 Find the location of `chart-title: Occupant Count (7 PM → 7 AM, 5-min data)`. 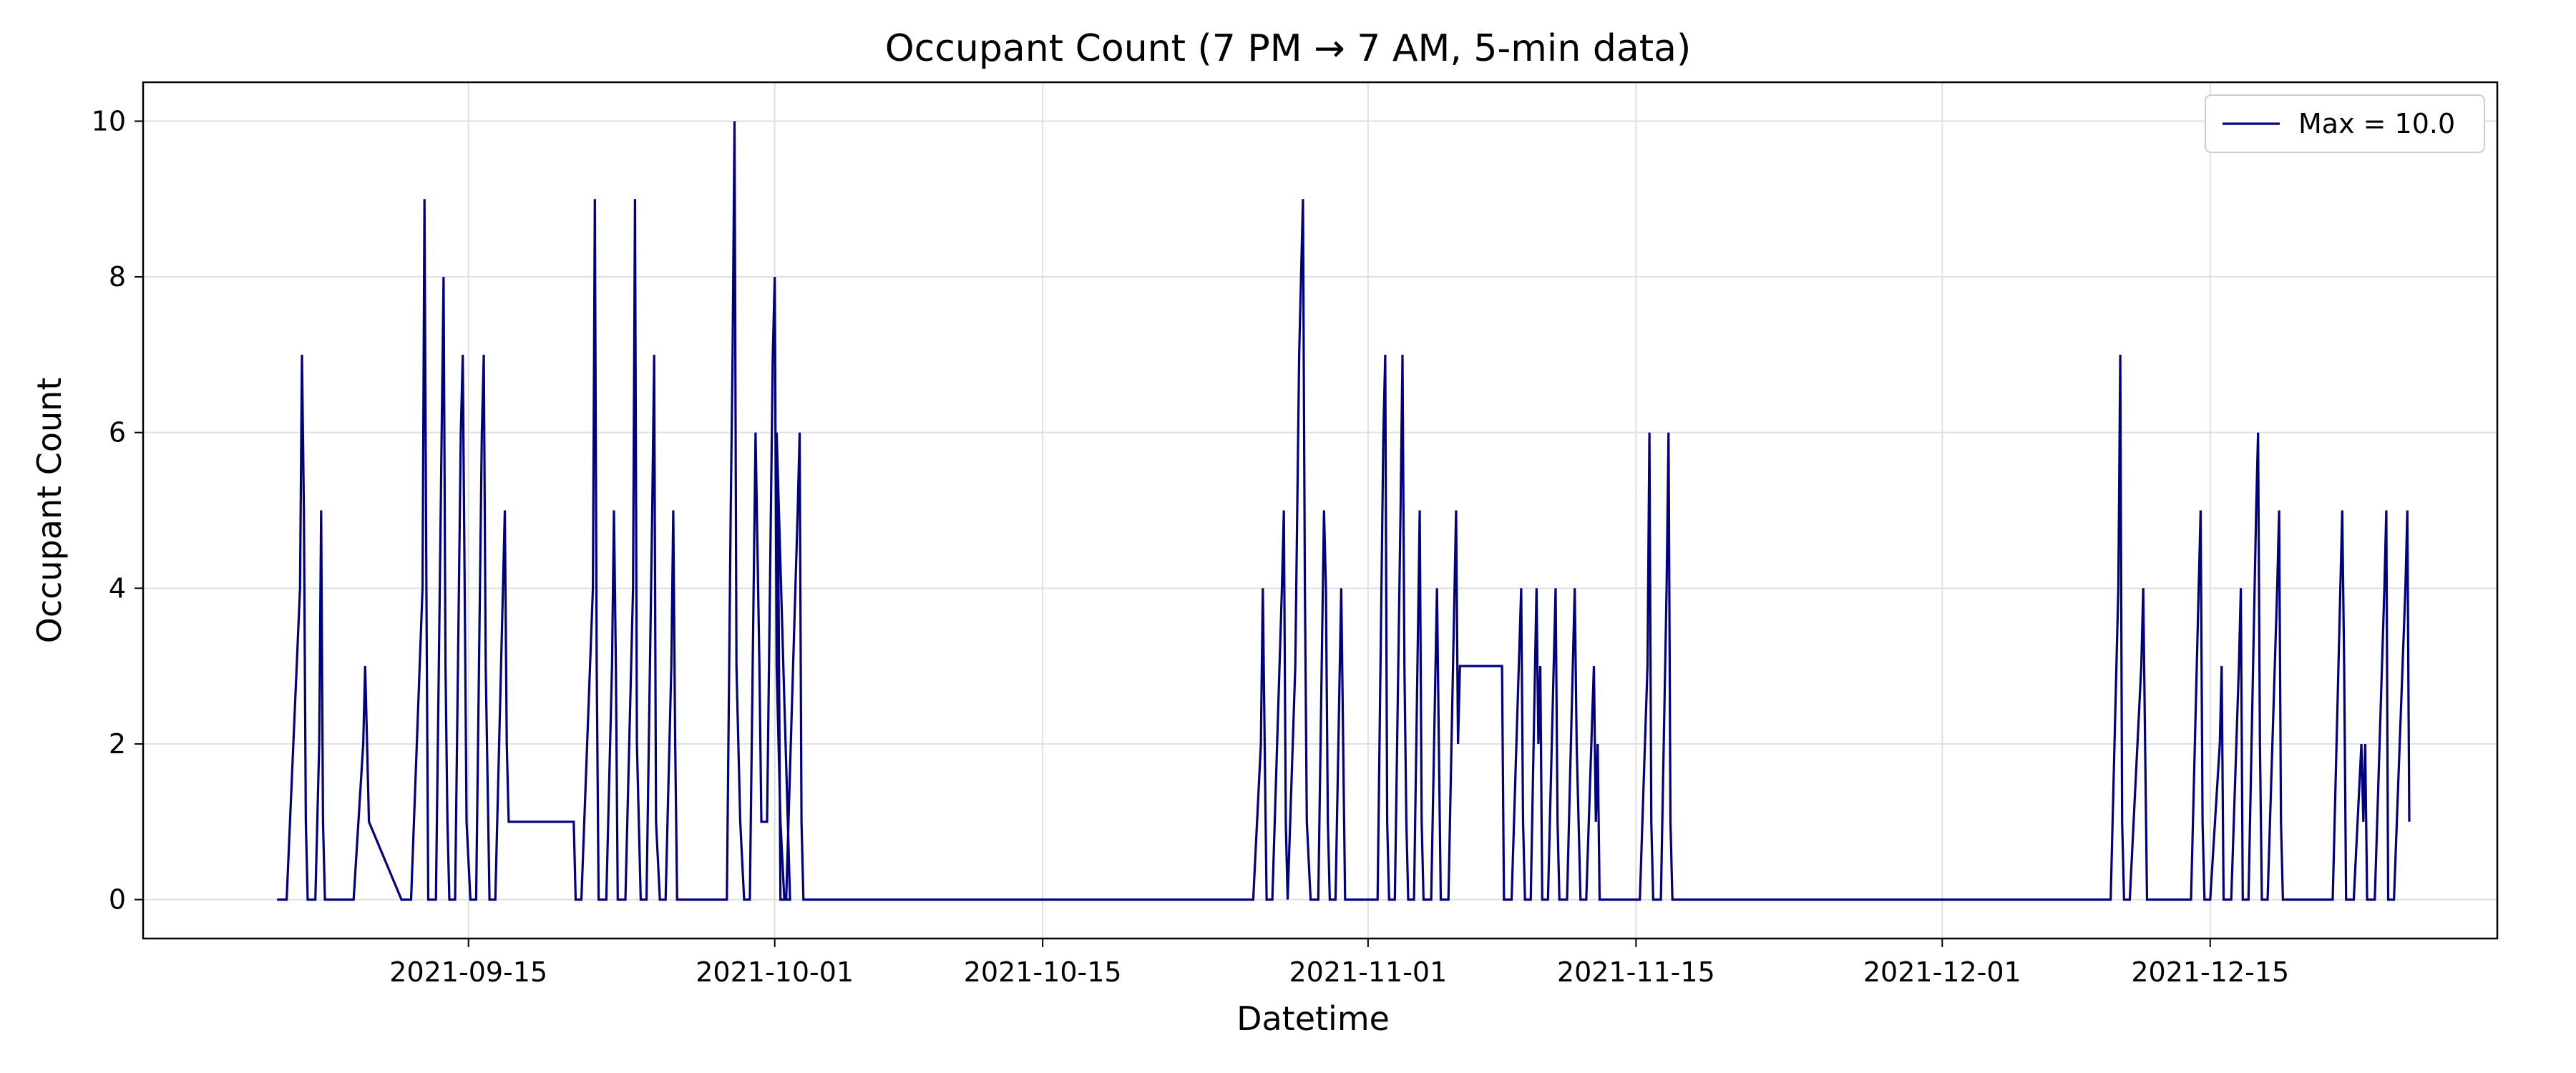

chart-title: Occupant Count (7 PM → 7 AM, 5-min data) is located at coordinates (1288, 48).